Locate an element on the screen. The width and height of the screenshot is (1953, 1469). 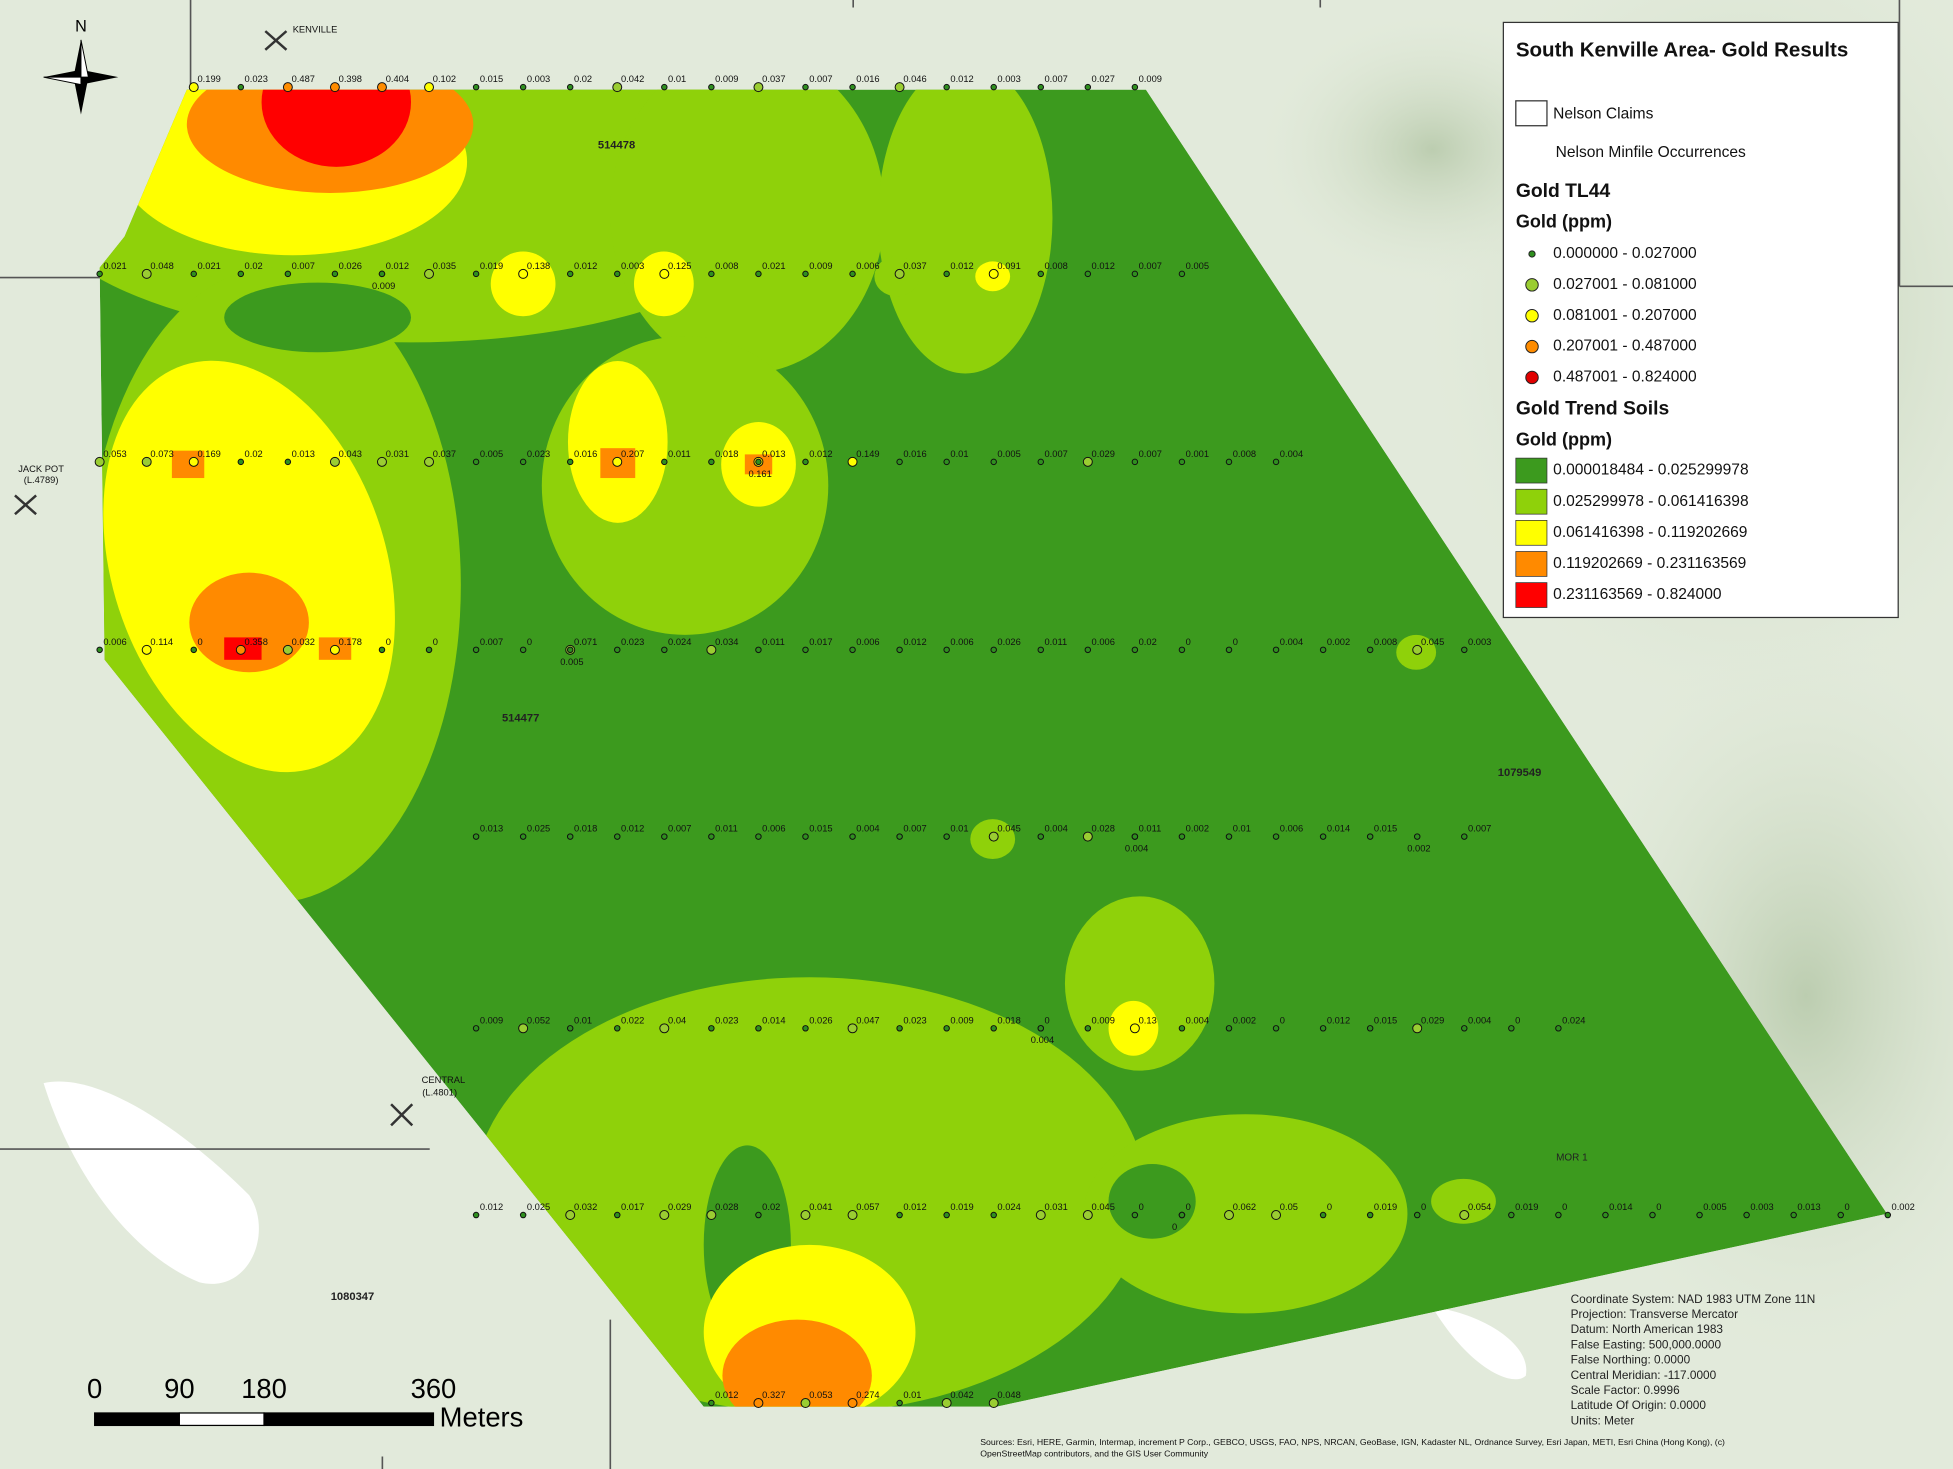
place-label: JACK POT is located at coordinates (41, 469).